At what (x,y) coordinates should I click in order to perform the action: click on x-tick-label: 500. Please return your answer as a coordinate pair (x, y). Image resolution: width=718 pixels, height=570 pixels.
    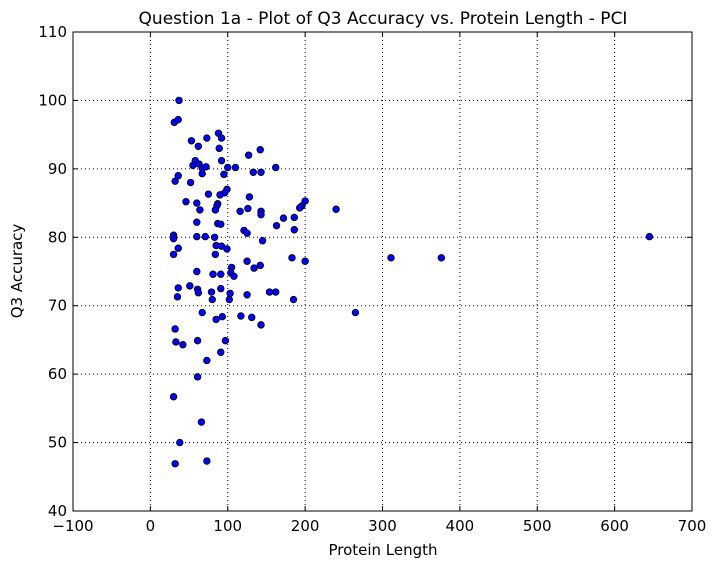
    Looking at the image, I should click on (537, 526).